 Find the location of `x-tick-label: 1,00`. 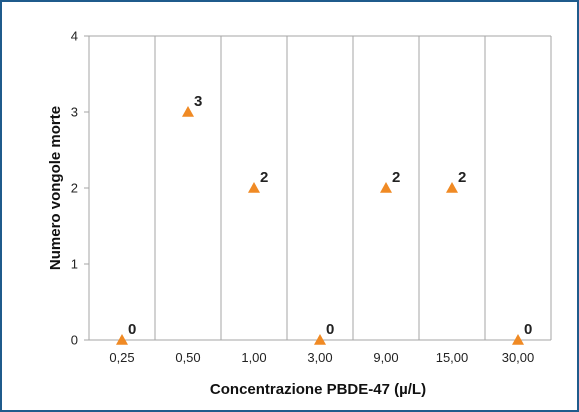

x-tick-label: 1,00 is located at coordinates (253, 357).